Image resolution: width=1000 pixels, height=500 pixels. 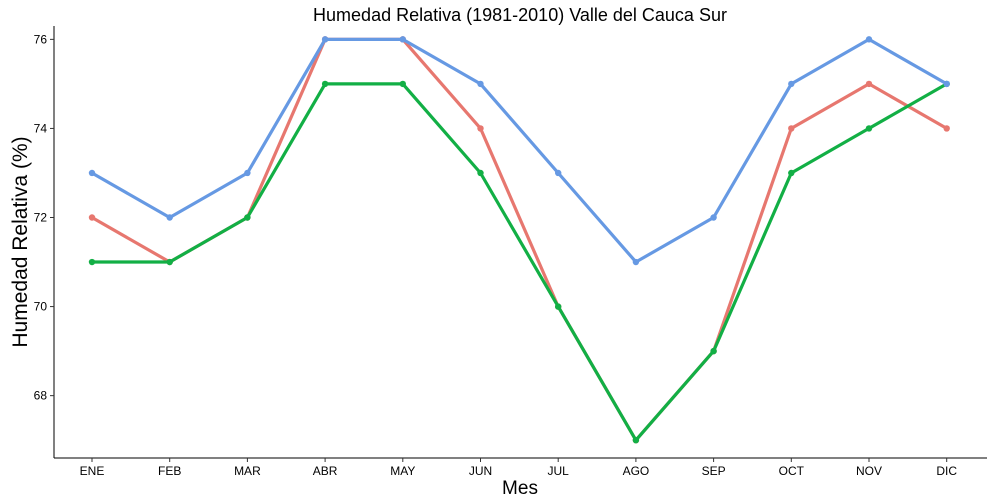 I want to click on x-tick-label: MAY, so click(x=402, y=471).